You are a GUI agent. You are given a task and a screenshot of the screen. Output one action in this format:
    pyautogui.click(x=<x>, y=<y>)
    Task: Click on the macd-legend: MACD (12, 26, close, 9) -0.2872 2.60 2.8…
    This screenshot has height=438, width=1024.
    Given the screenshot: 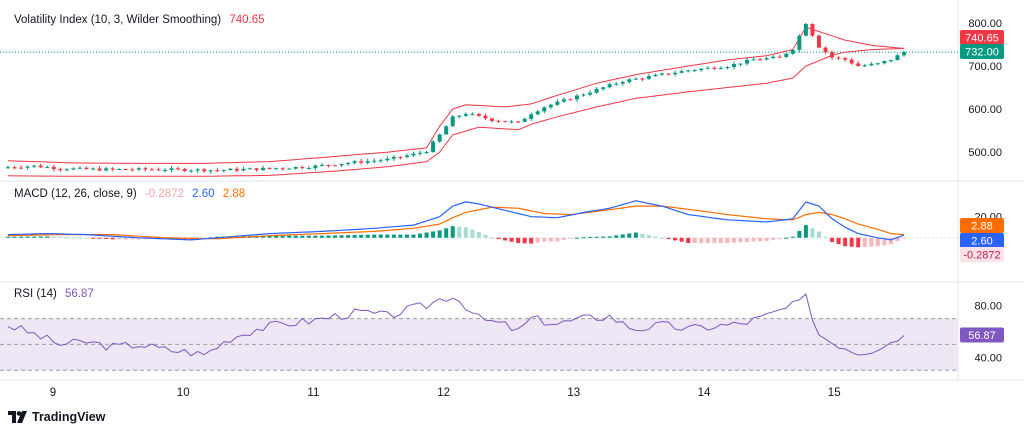 What is the action you would take?
    pyautogui.click(x=132, y=194)
    